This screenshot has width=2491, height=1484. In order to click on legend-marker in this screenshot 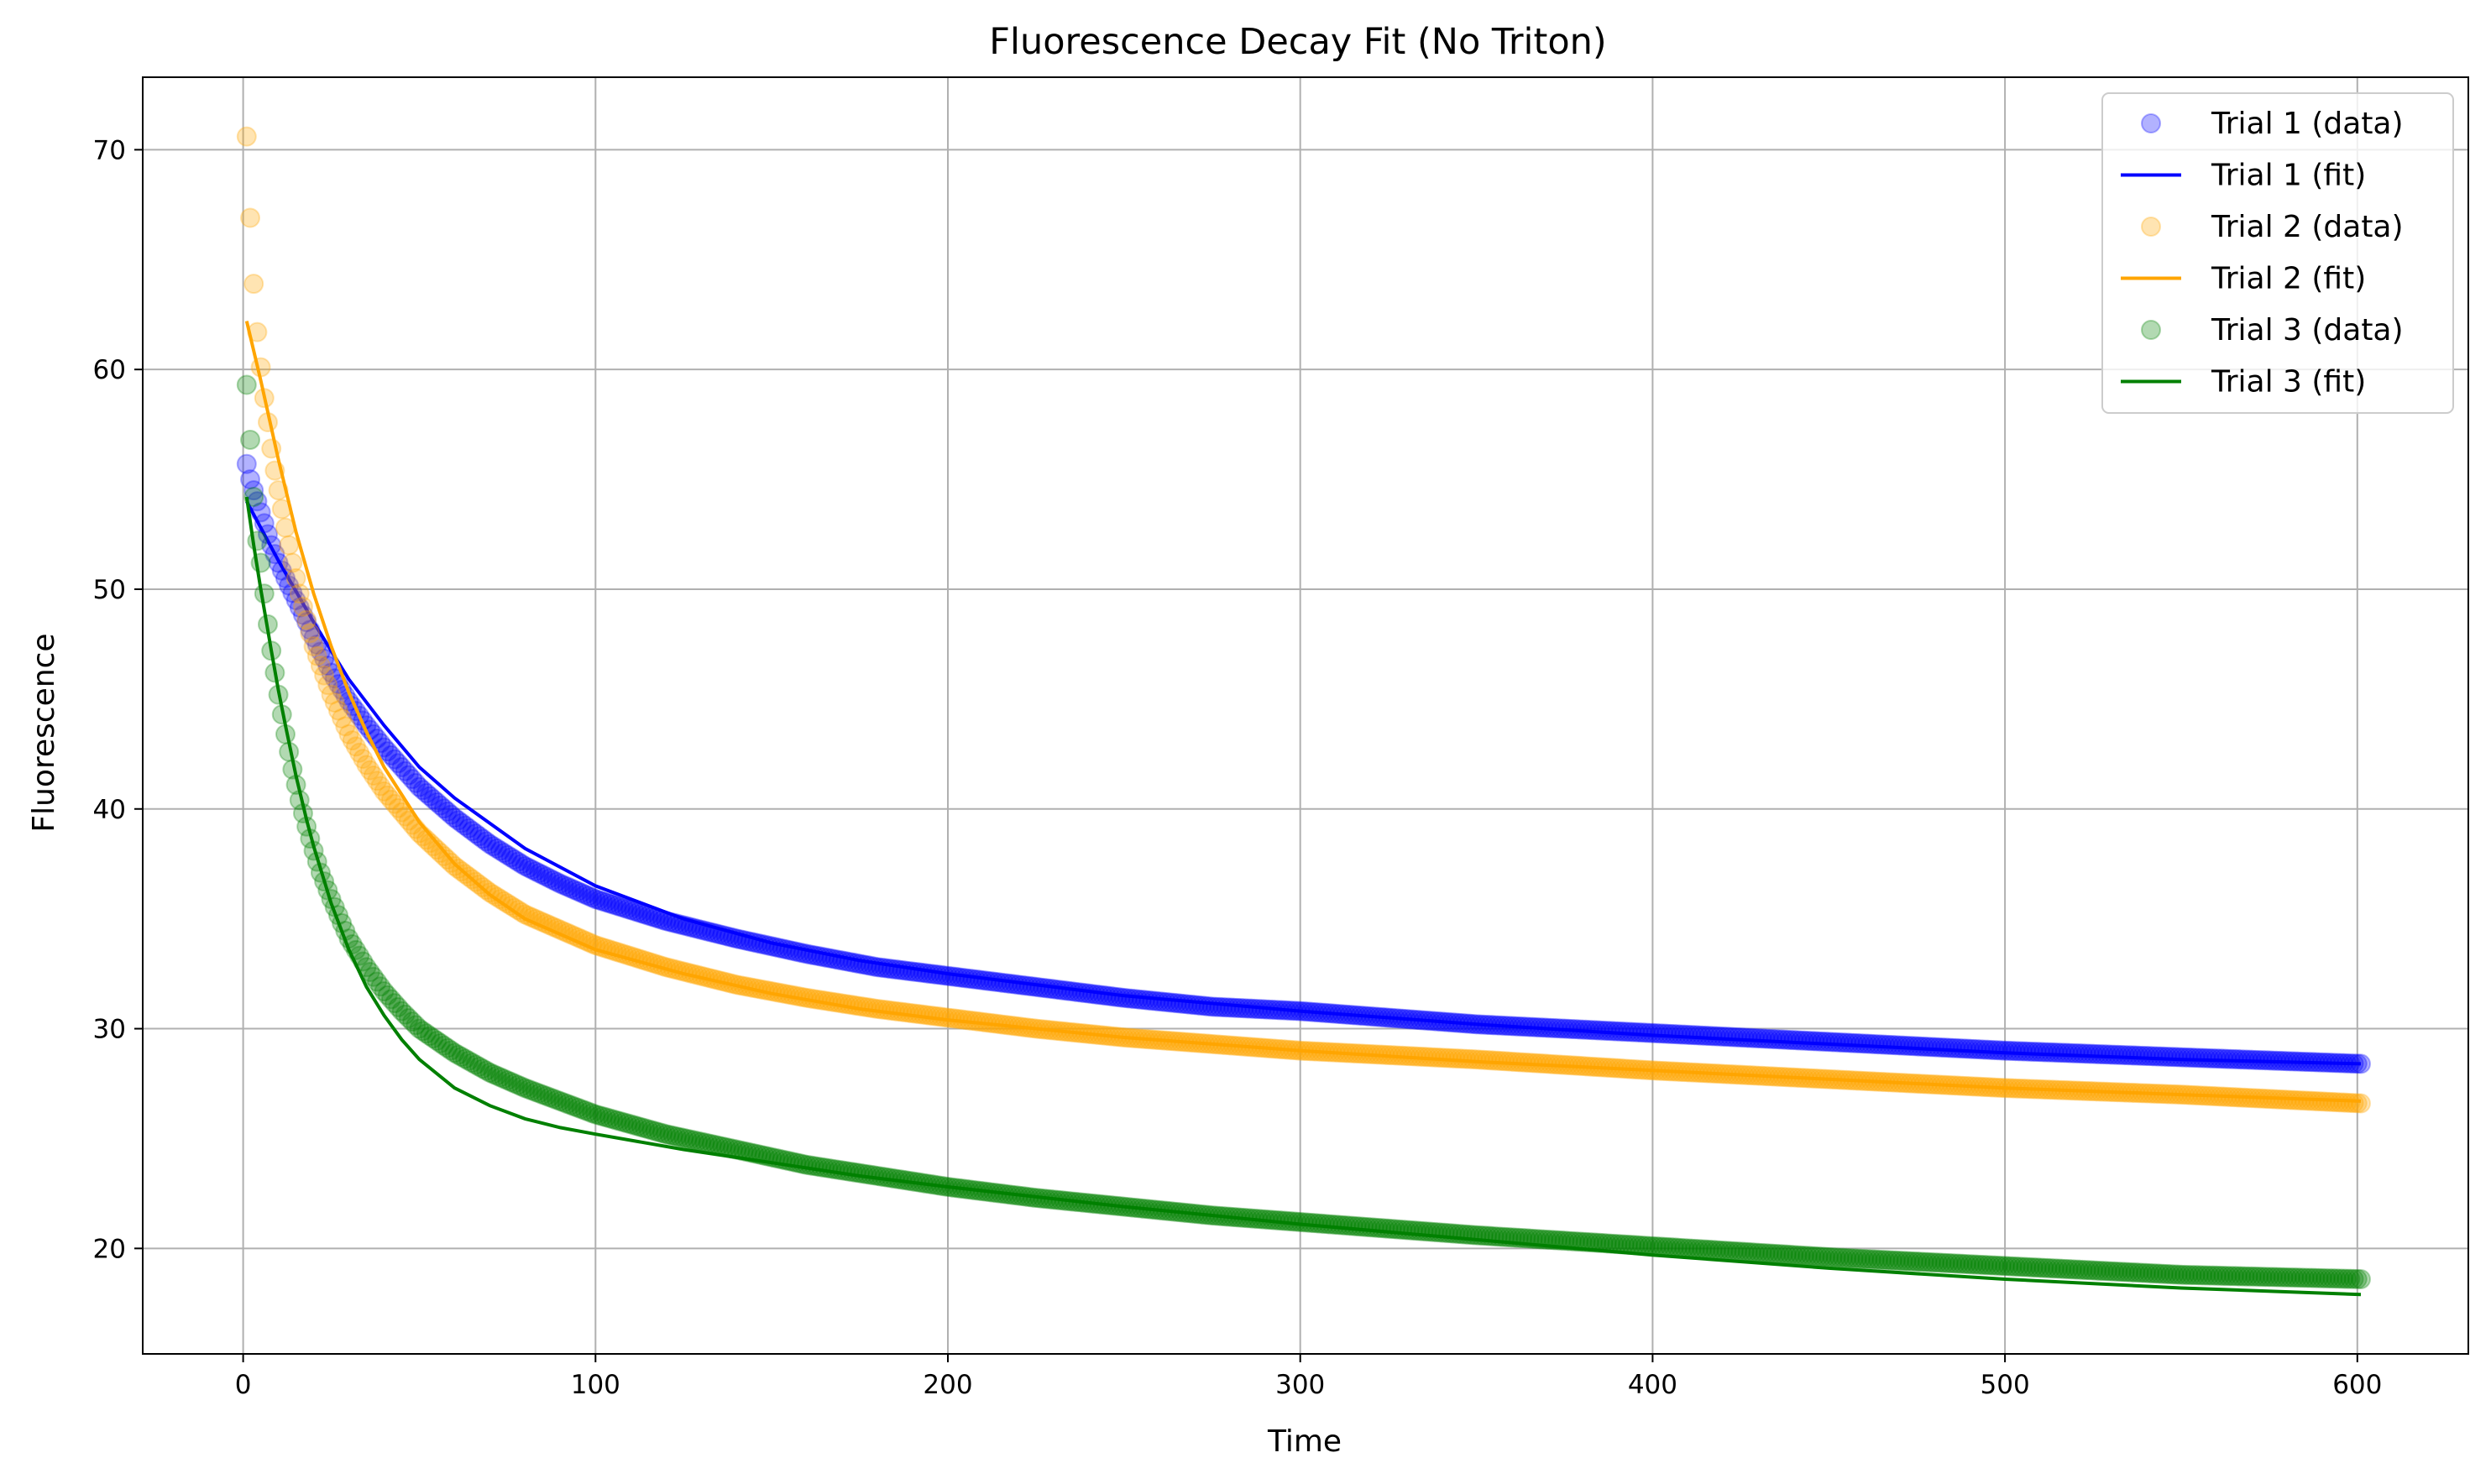, I will do `click(2151, 123)`.